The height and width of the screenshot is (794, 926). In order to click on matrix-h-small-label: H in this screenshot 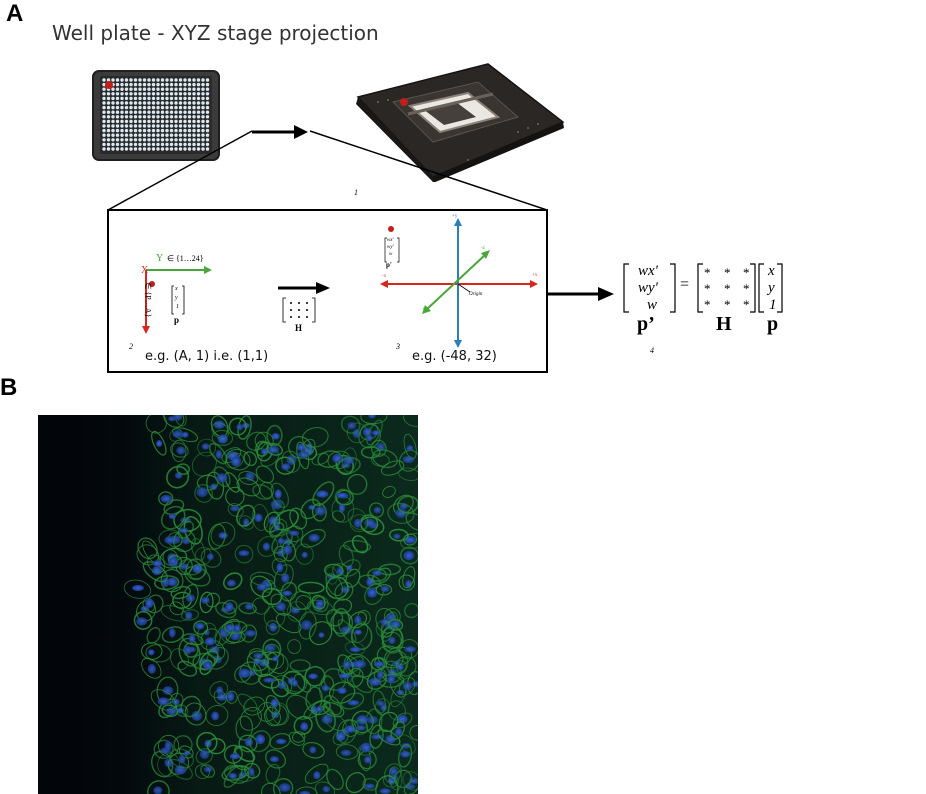, I will do `click(299, 328)`.